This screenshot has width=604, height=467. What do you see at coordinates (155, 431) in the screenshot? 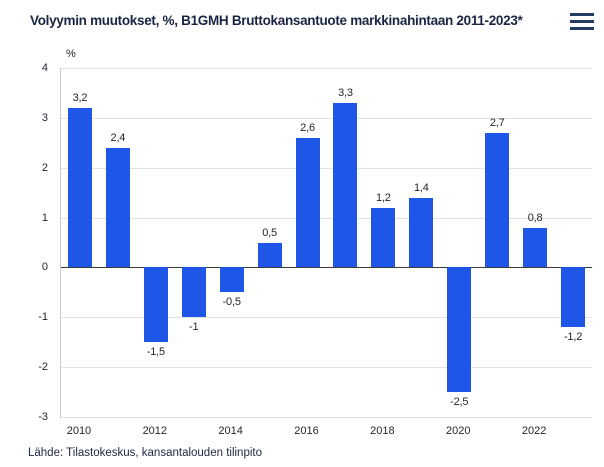
I see `x-axis-tick-label: 2012` at bounding box center [155, 431].